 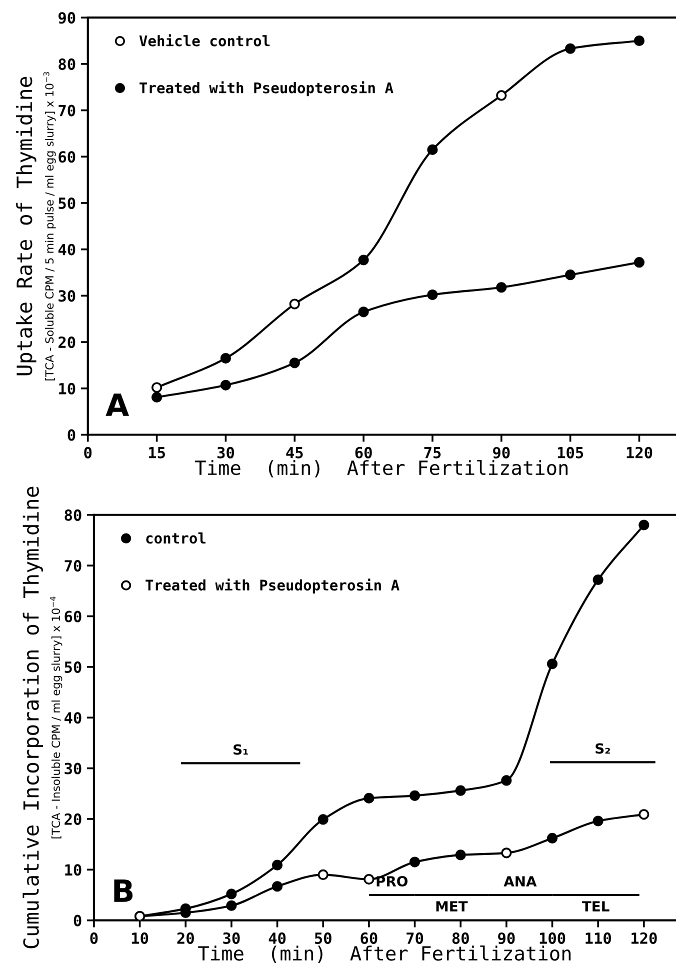 I want to click on y-axis-title: Uptake Rate of Thymidine [TCA - Soluble CPM / 5 min pulse / ml egg slurry] x 10$^{−3}$, so click(x=36, y=226).